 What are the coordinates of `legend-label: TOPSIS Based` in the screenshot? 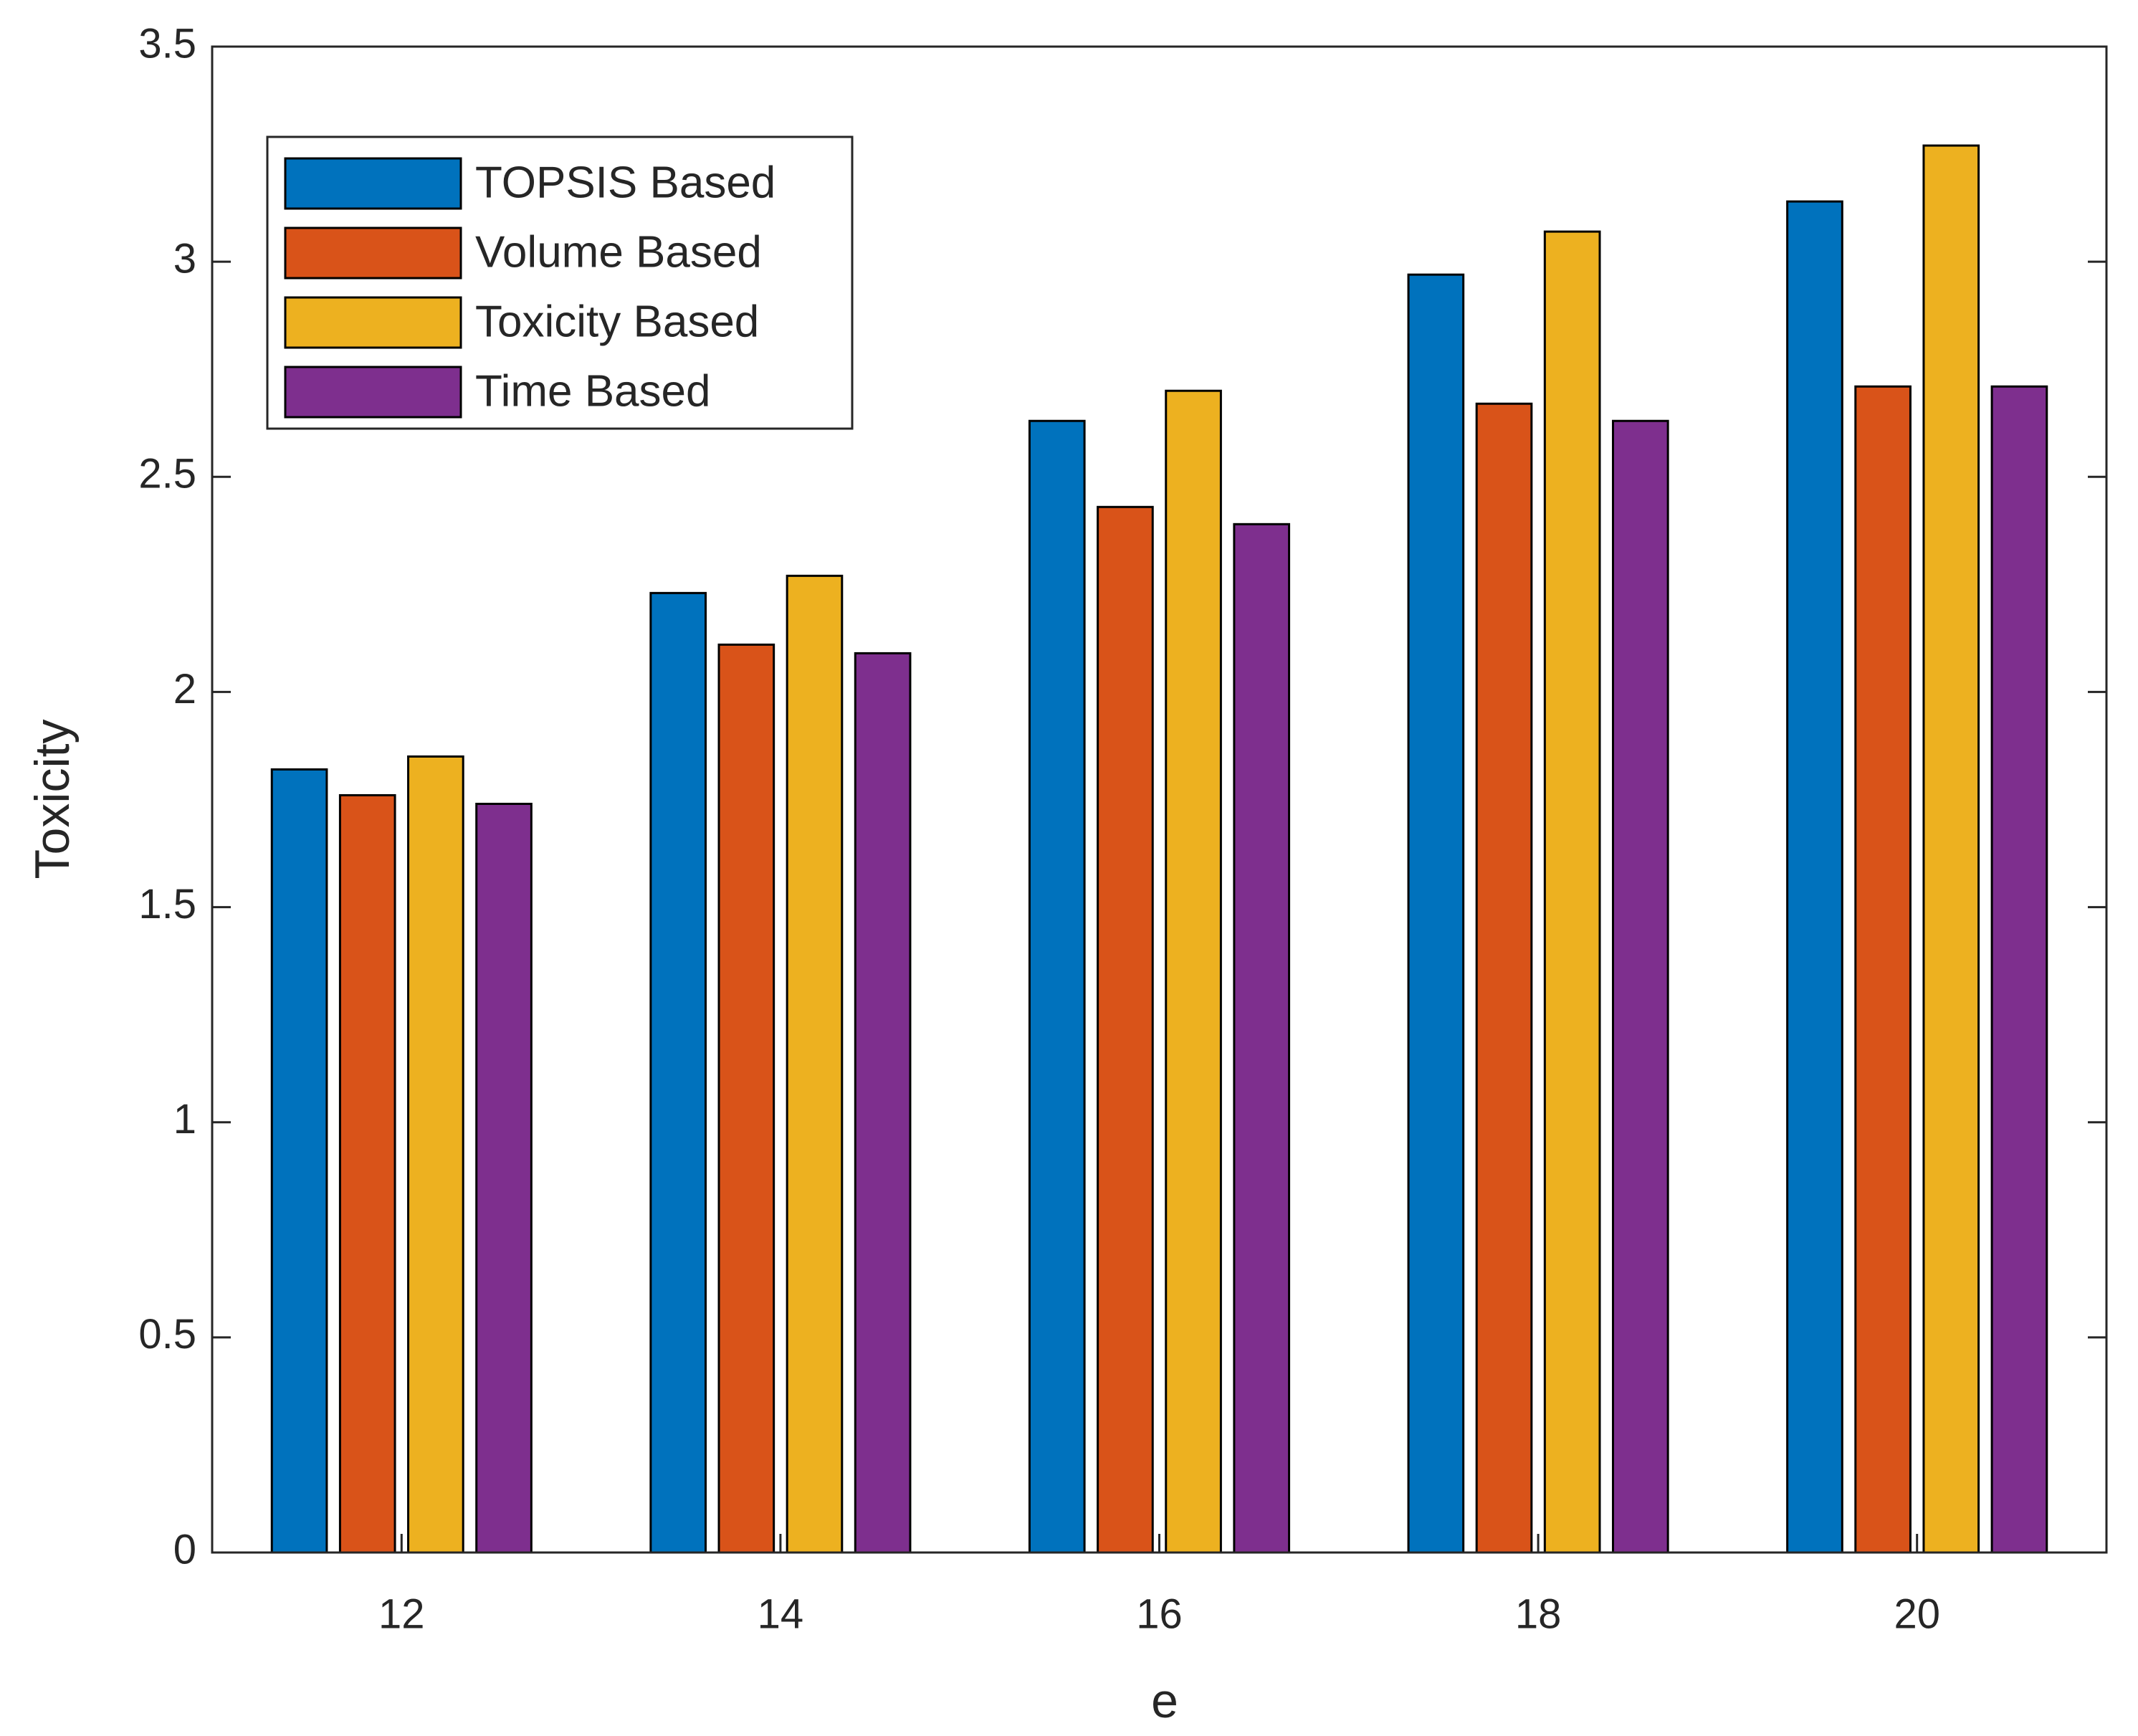 It's located at (625, 182).